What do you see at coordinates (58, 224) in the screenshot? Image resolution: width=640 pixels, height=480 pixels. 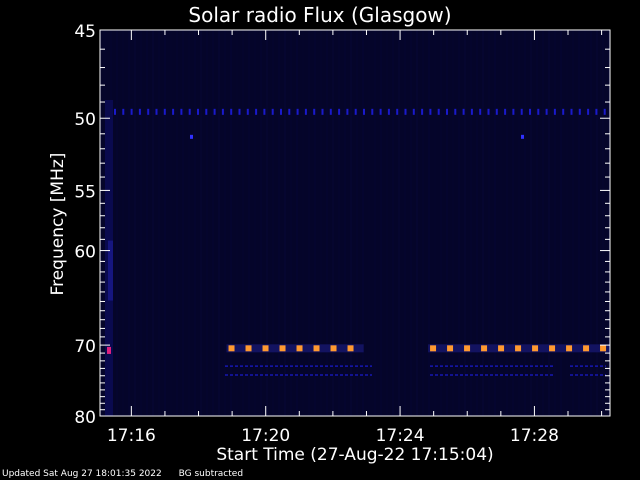 I see `y-axis-label: Frequency [MHz]` at bounding box center [58, 224].